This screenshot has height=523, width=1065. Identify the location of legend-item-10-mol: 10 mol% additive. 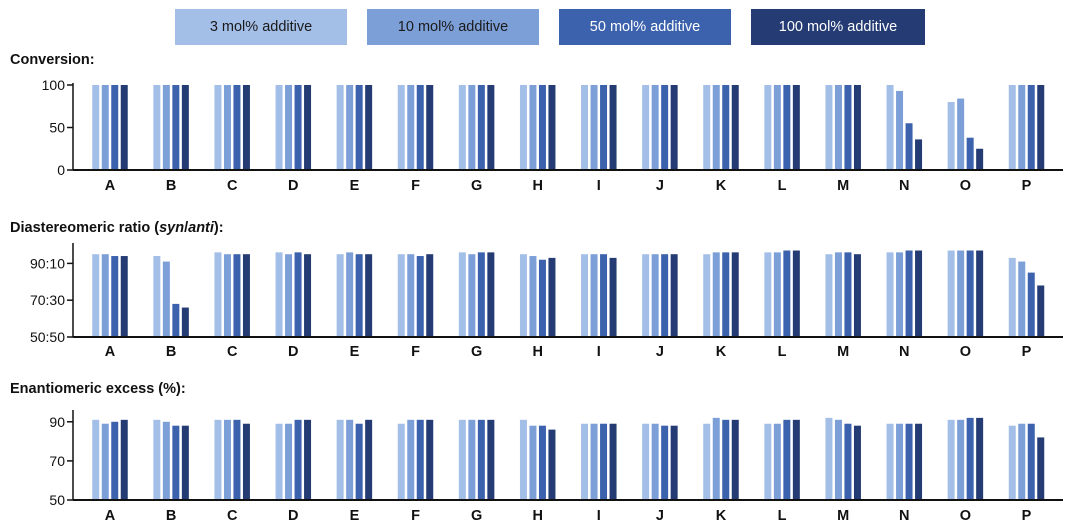
(453, 27).